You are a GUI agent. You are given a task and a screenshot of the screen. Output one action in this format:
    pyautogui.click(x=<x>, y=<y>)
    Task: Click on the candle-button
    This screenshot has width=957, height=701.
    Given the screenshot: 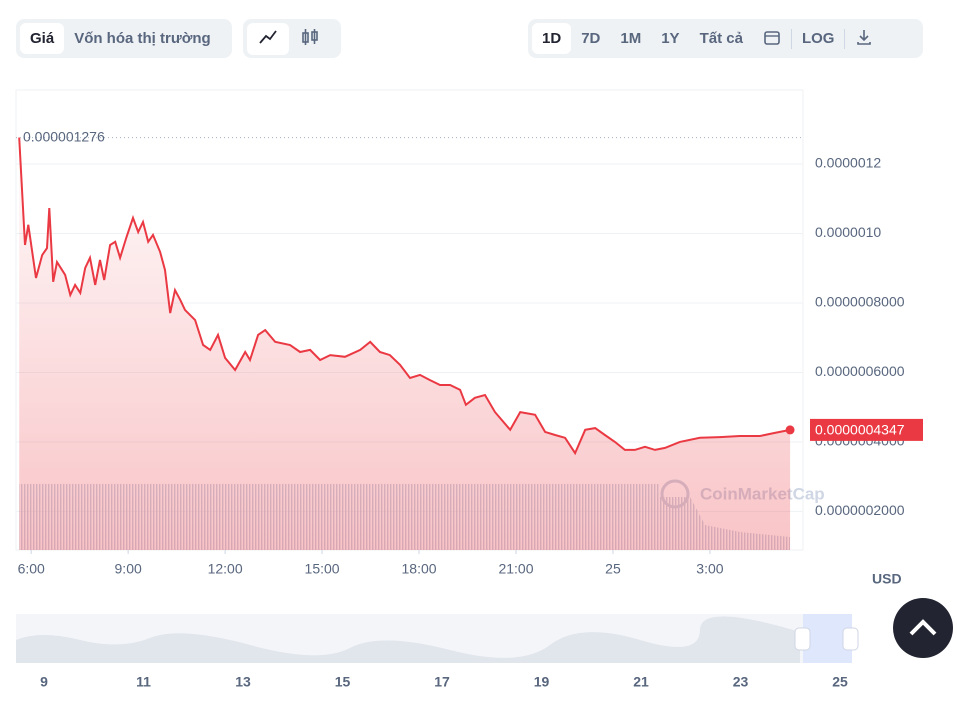 What is the action you would take?
    pyautogui.click(x=310, y=39)
    